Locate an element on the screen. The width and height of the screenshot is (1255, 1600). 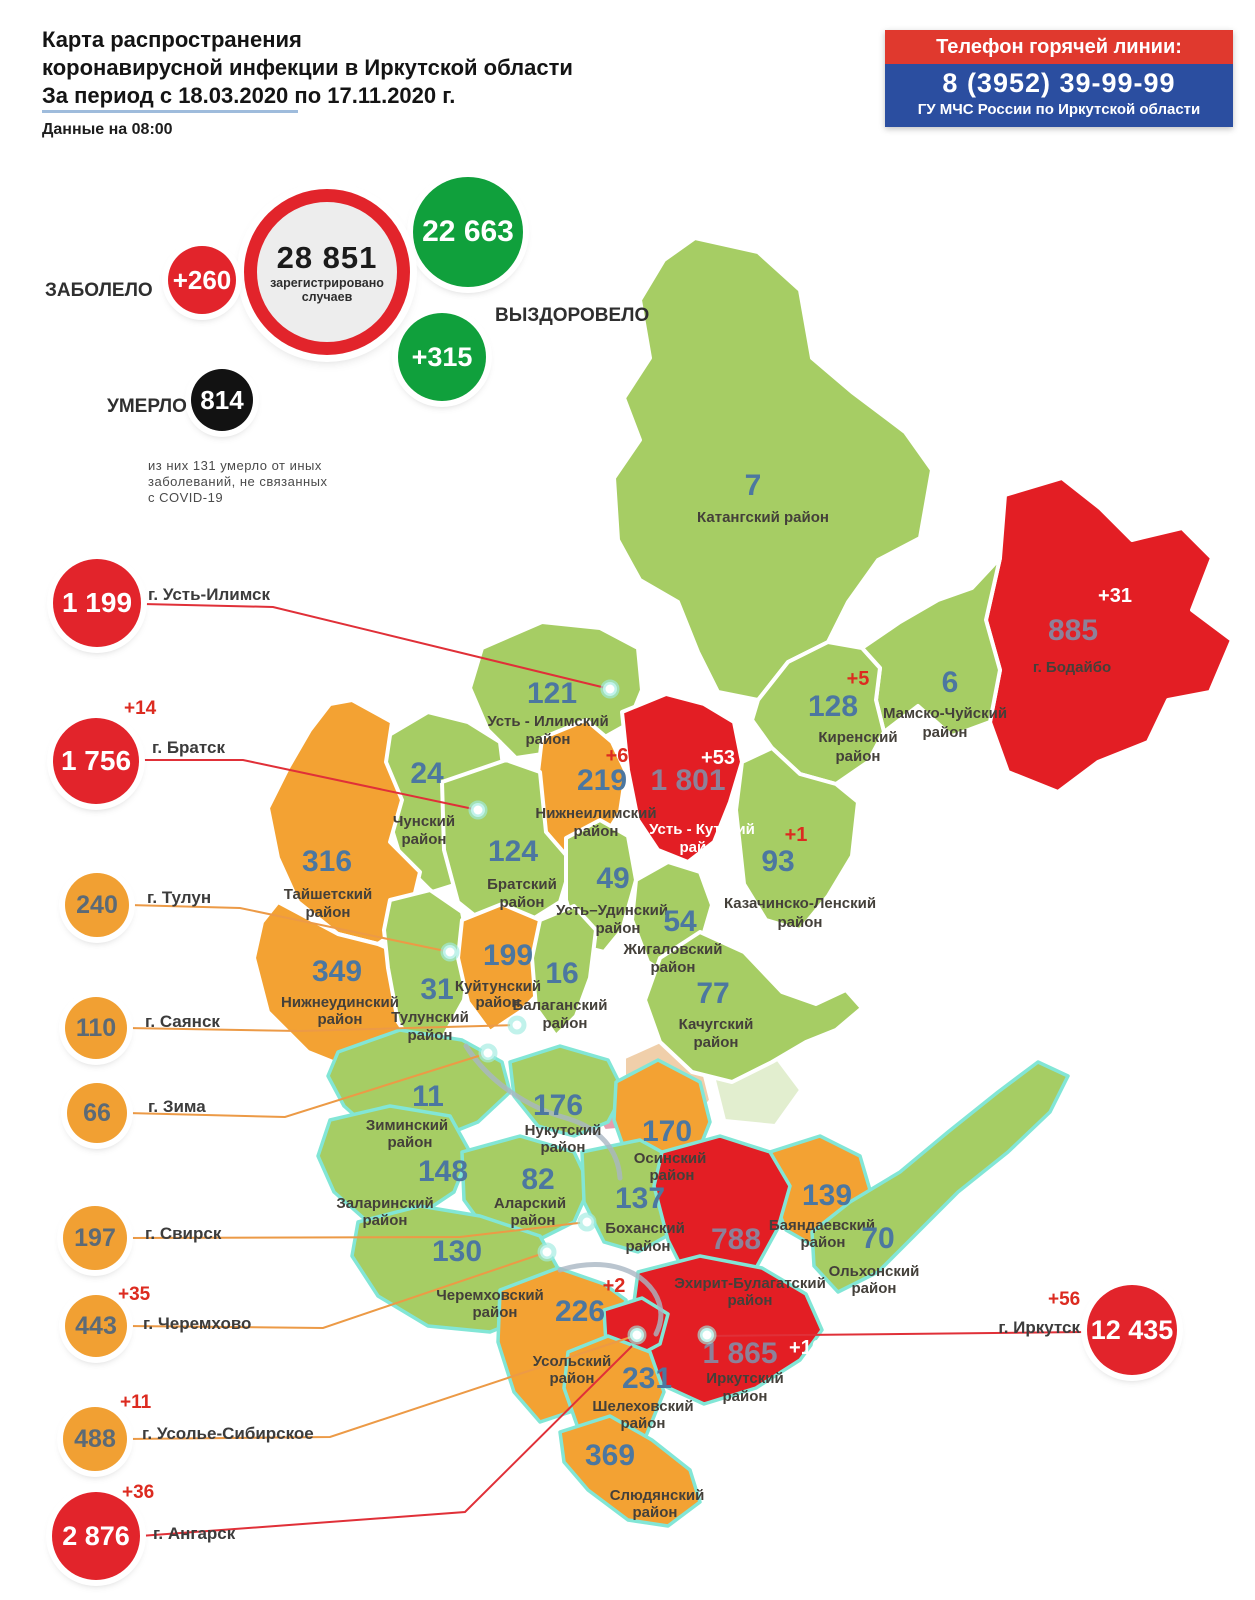
ziminsky-name2: район is located at coordinates (410, 1142).